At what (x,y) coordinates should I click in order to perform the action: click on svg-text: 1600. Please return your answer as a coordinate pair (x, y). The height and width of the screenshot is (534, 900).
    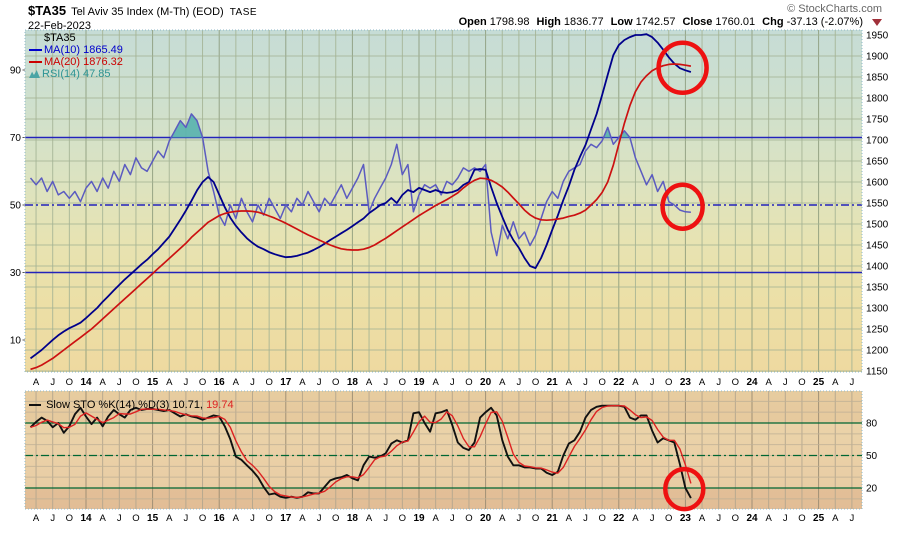
    Looking at the image, I should click on (877, 183).